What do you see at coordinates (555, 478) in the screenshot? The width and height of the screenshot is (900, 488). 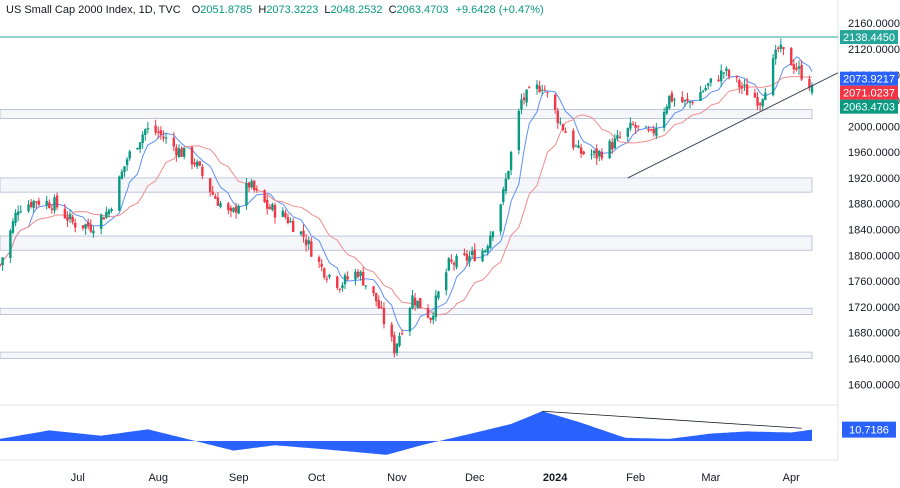 I see `time-tick-label: 2024` at bounding box center [555, 478].